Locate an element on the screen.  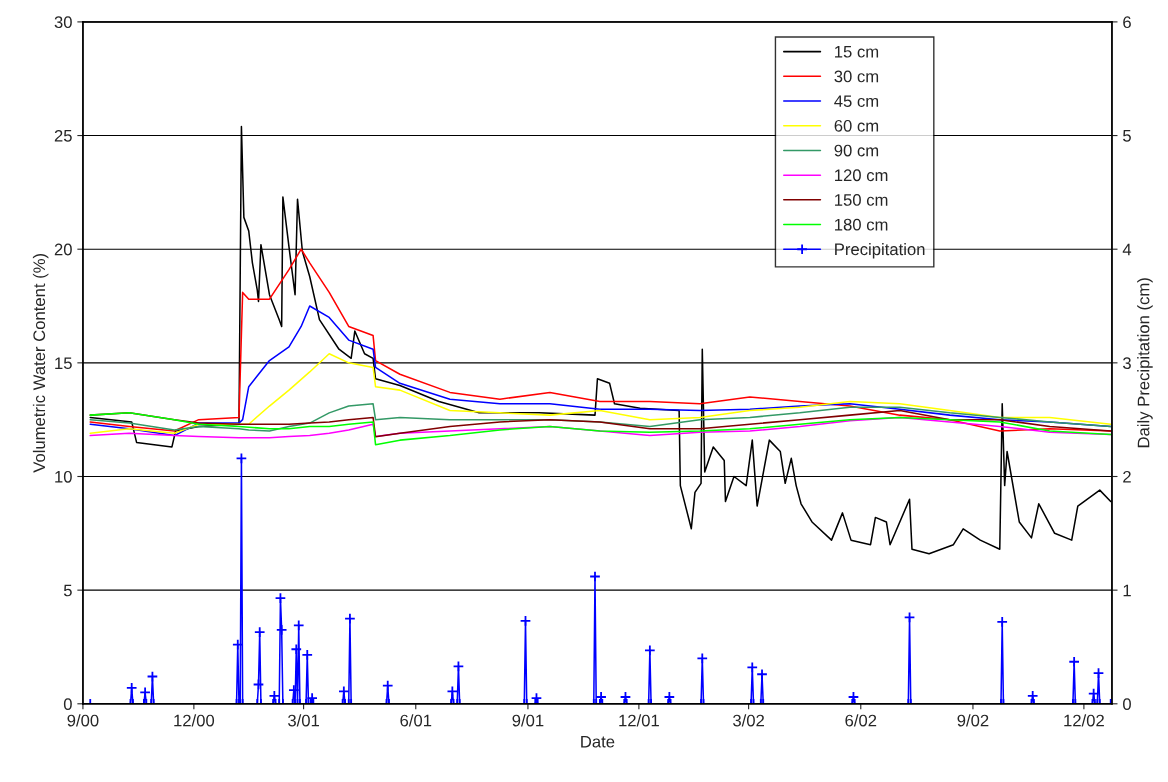
y-tick-label: 0 is located at coordinates (67, 704).